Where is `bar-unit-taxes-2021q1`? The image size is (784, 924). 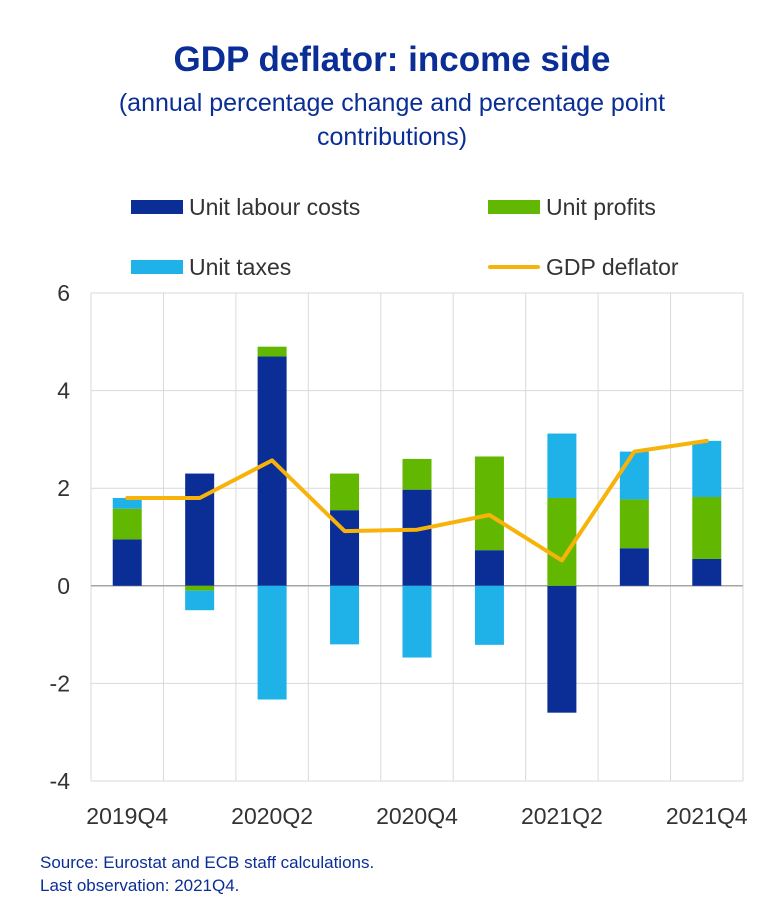 bar-unit-taxes-2021q1 is located at coordinates (489, 615).